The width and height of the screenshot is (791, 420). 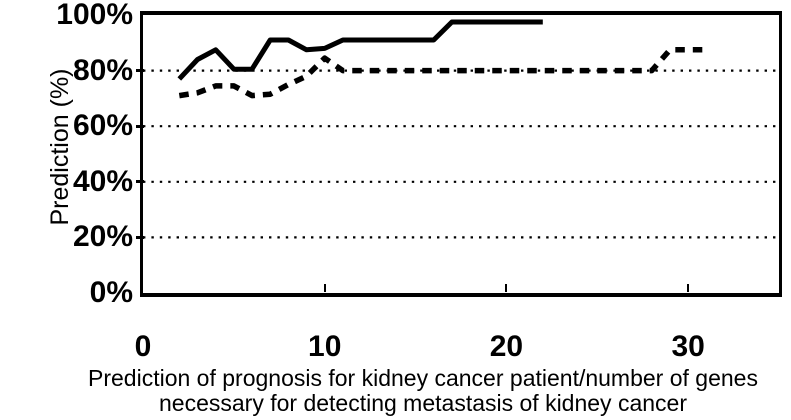 I want to click on x-tick-label-0: 0, so click(x=143, y=346).